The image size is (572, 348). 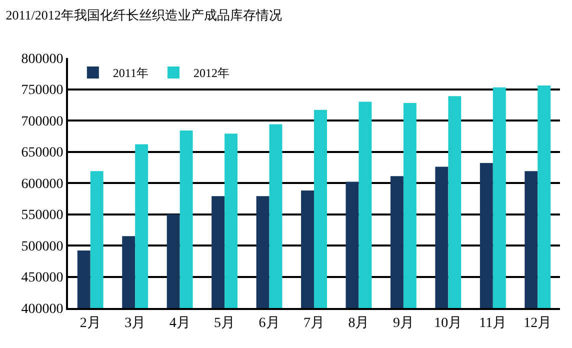 What do you see at coordinates (42, 246) in the screenshot?
I see `y-tick-label: 500000` at bounding box center [42, 246].